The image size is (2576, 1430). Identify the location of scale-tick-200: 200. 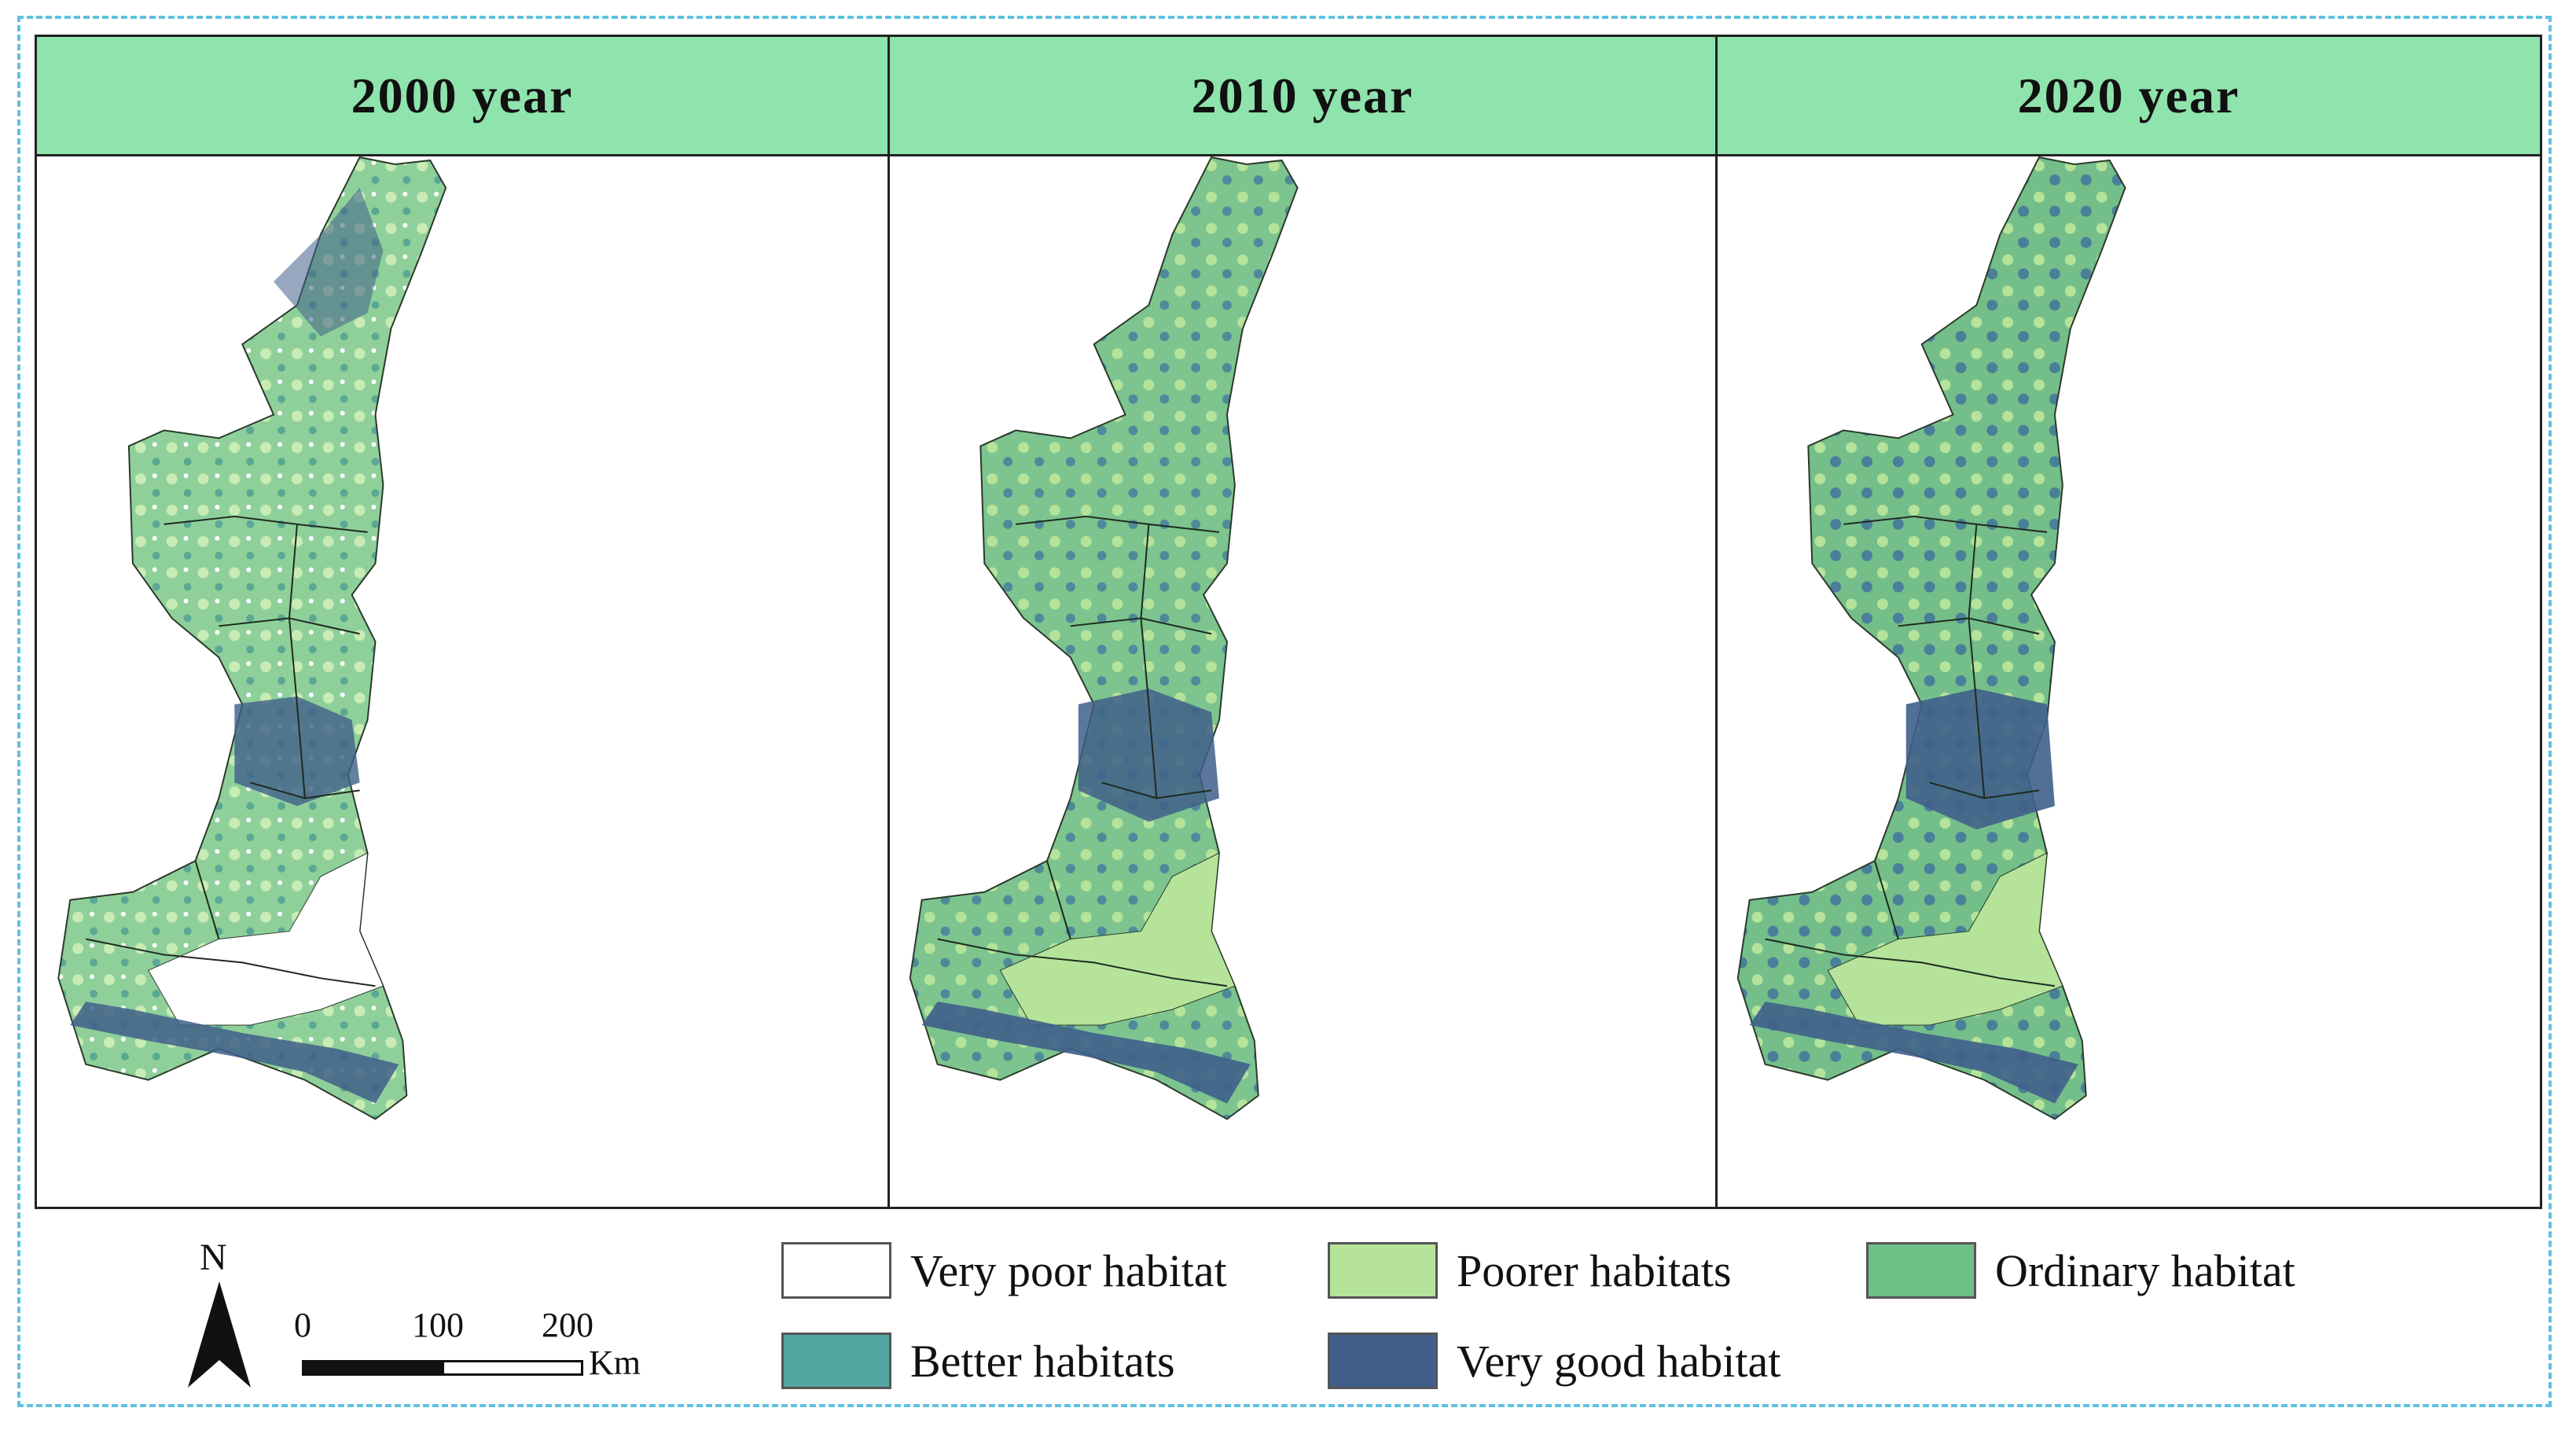
(567, 1325).